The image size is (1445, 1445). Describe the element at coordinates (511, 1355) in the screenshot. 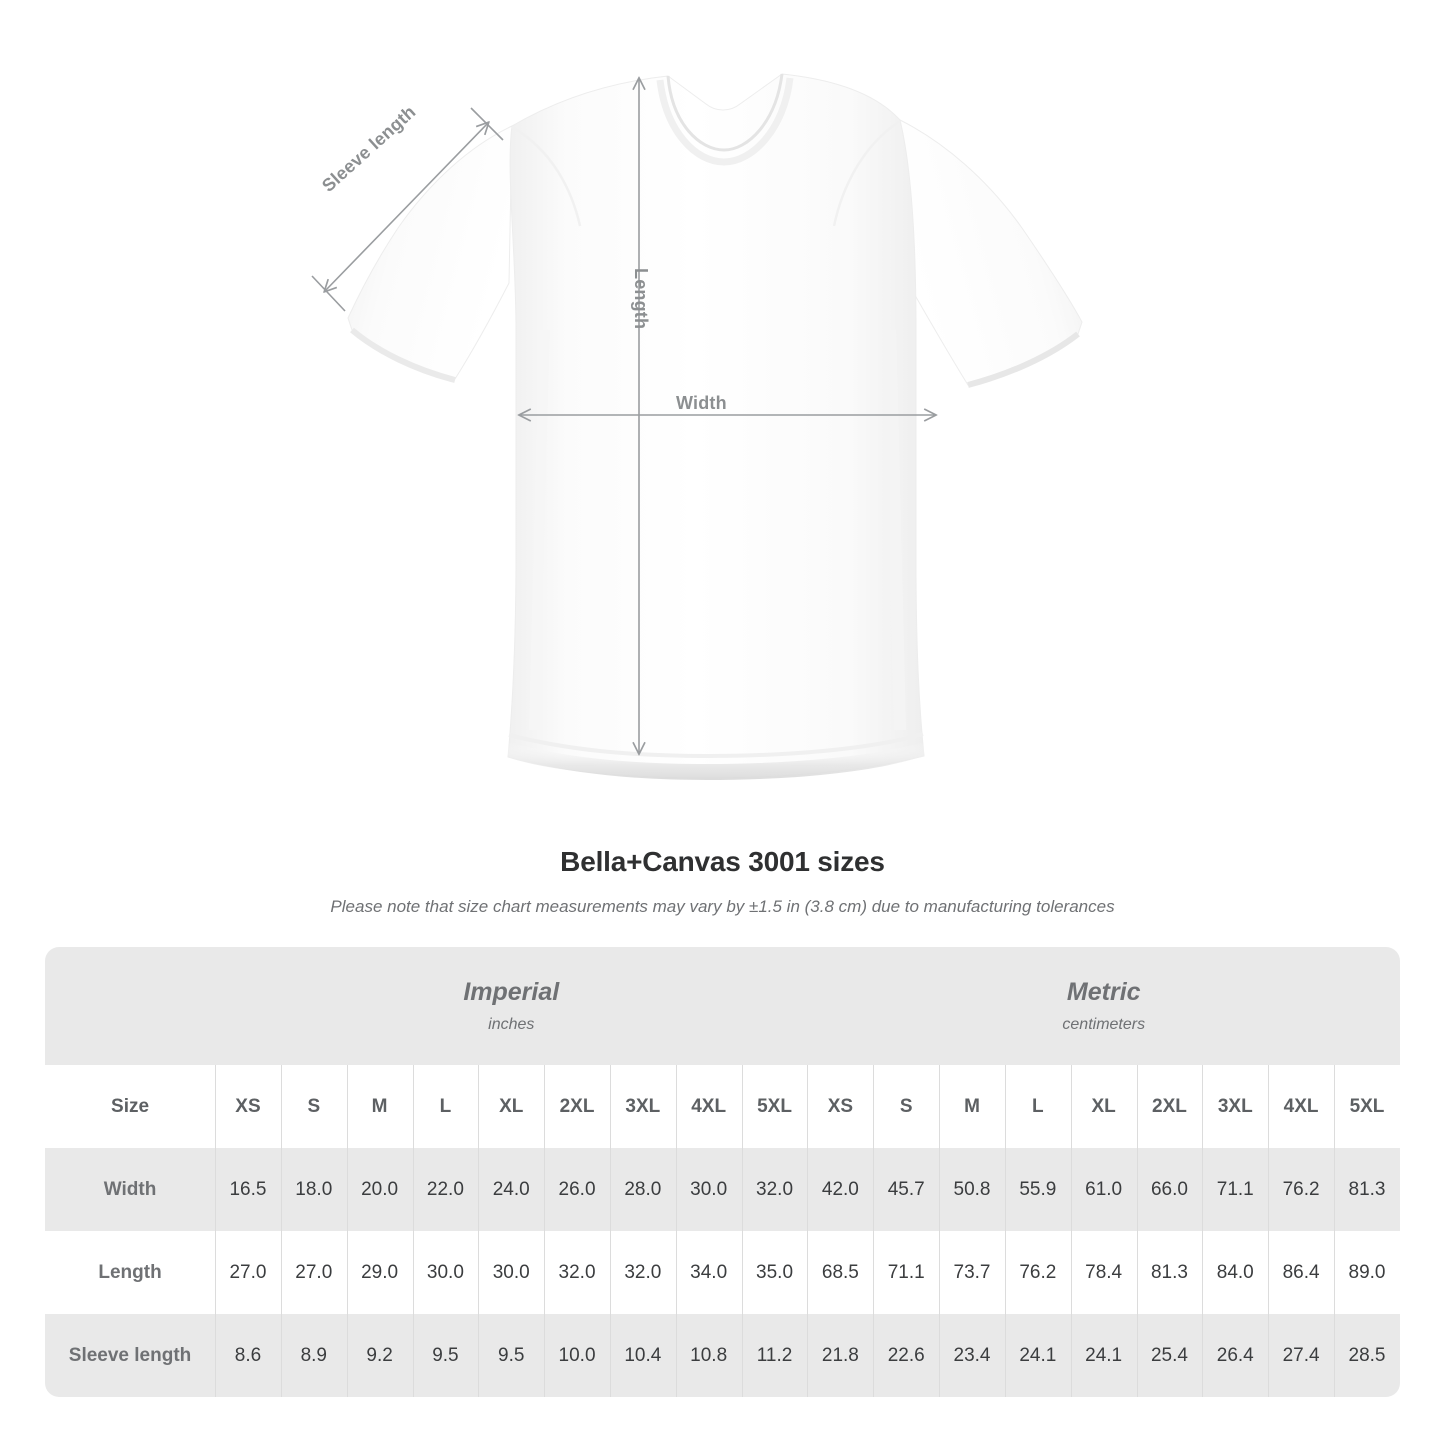

I see `cell-sleeve-imp-xl: 9.5` at that location.